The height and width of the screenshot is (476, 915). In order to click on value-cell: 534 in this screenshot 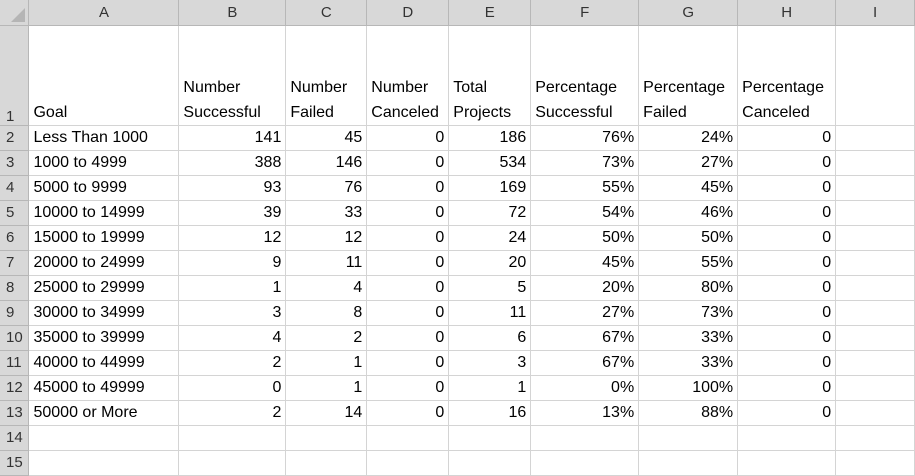, I will do `click(490, 163)`.